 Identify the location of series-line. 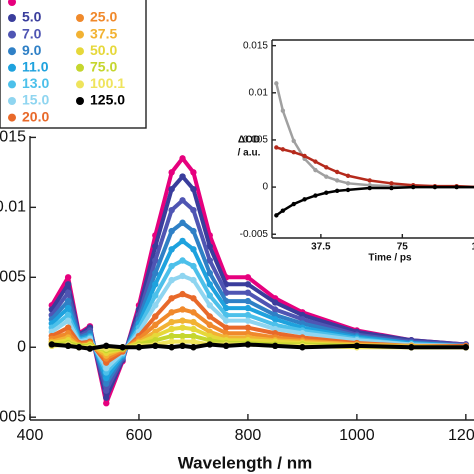
(258, 346).